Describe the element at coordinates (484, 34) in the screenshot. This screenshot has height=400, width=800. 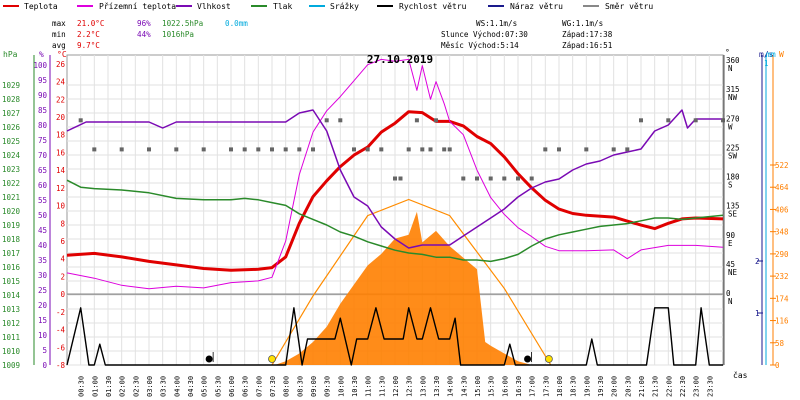
I see `info-sun-rise: Slunce Východ:07:30` at that location.